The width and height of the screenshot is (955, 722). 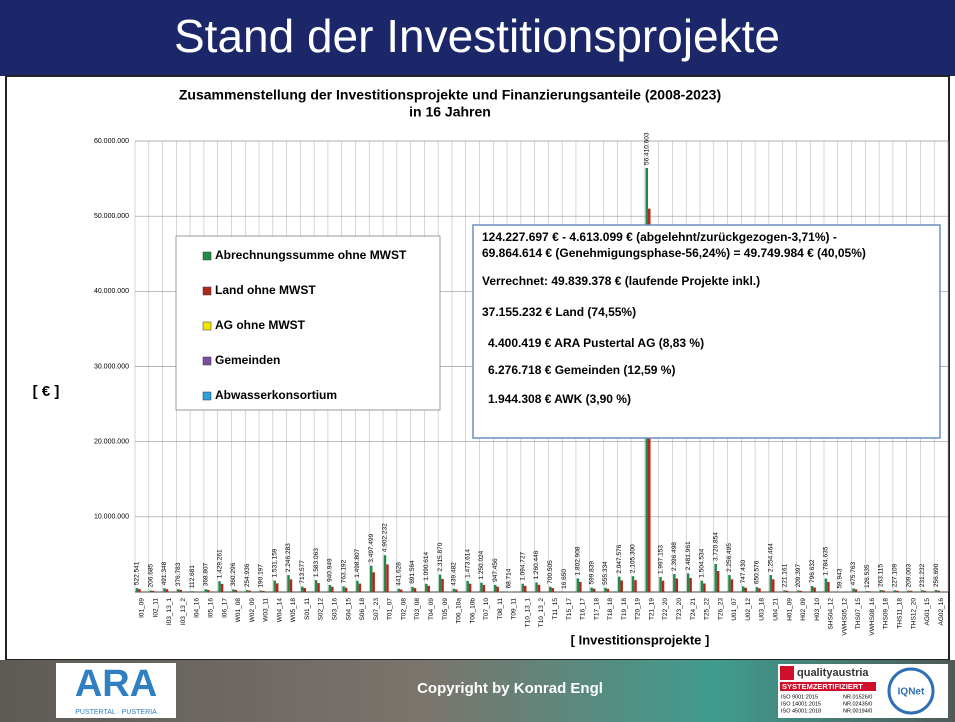 I want to click on x-tick-label: T02_08, so click(x=403, y=609).